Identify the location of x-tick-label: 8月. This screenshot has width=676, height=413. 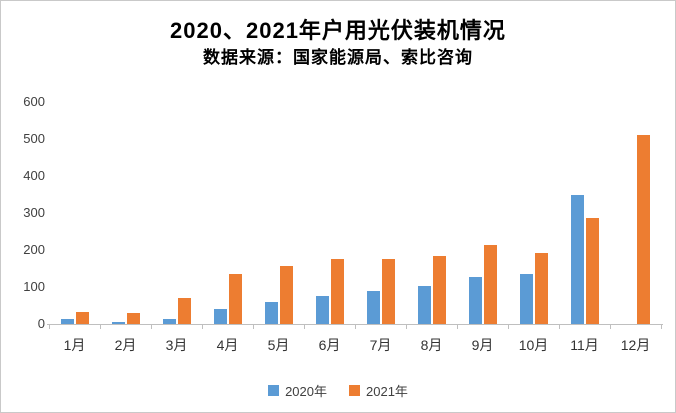
(431, 345).